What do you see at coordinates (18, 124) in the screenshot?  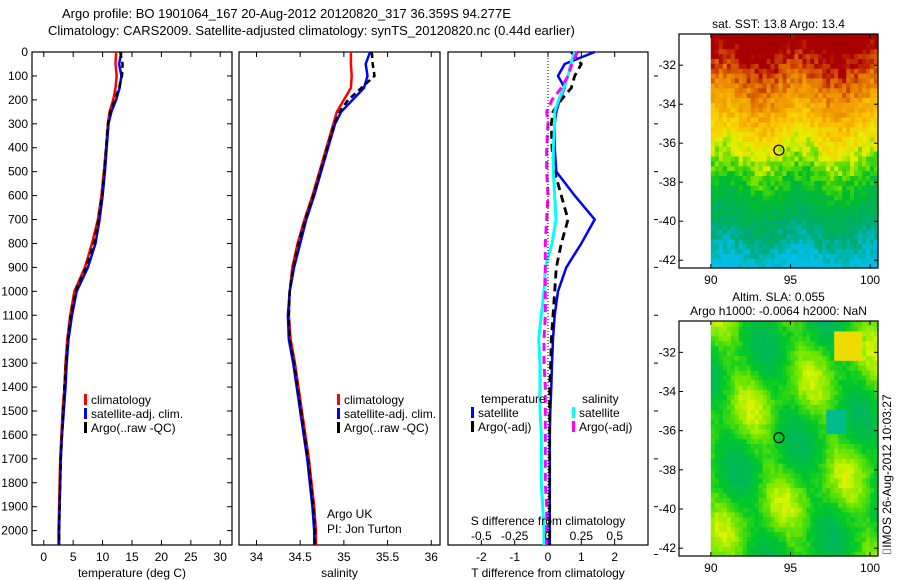 I see `y-tick-label: 300` at bounding box center [18, 124].